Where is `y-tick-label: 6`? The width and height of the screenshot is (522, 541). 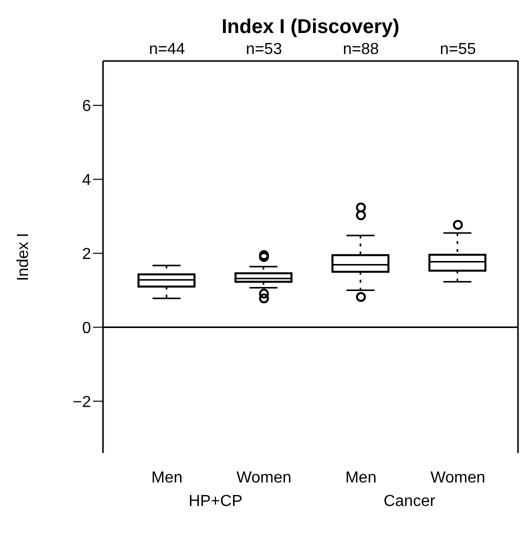
y-tick-label: 6 is located at coordinates (87, 107).